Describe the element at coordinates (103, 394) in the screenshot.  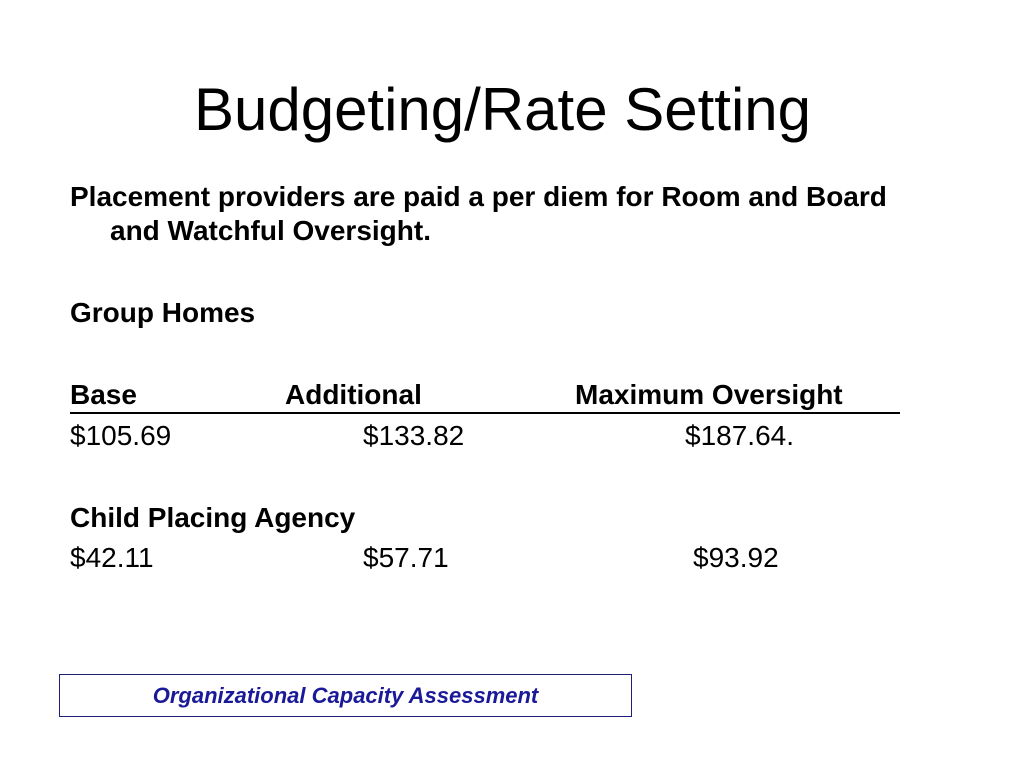
I see `column-header-base: Base` at that location.